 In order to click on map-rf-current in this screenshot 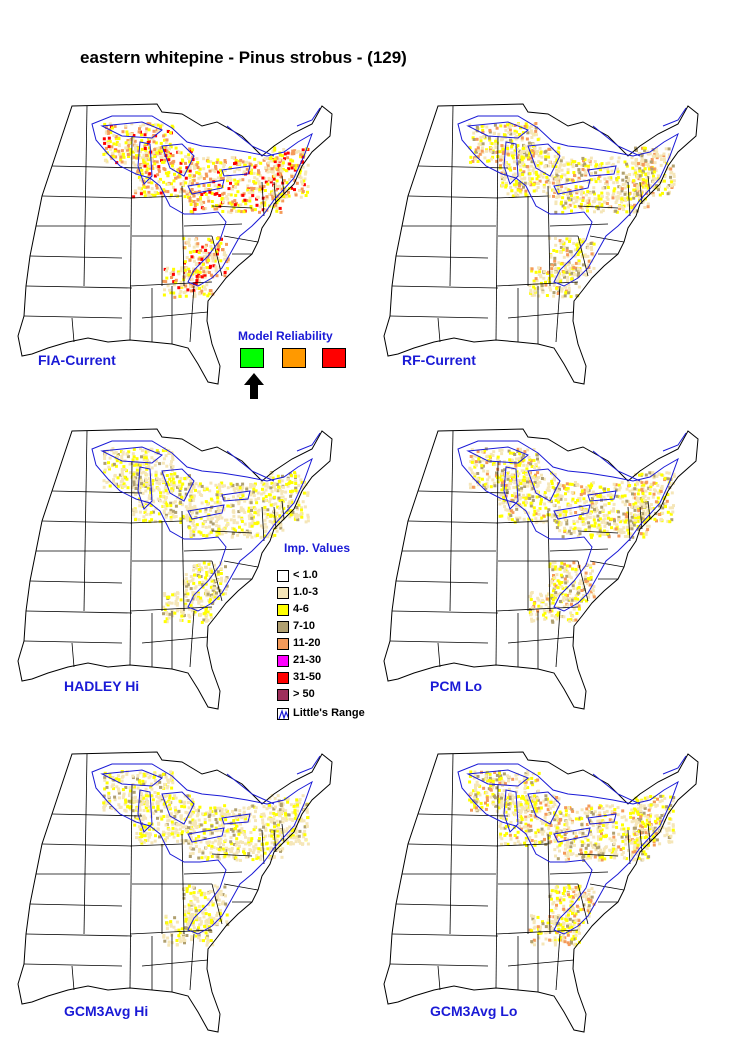, I will do `click(541, 244)`.